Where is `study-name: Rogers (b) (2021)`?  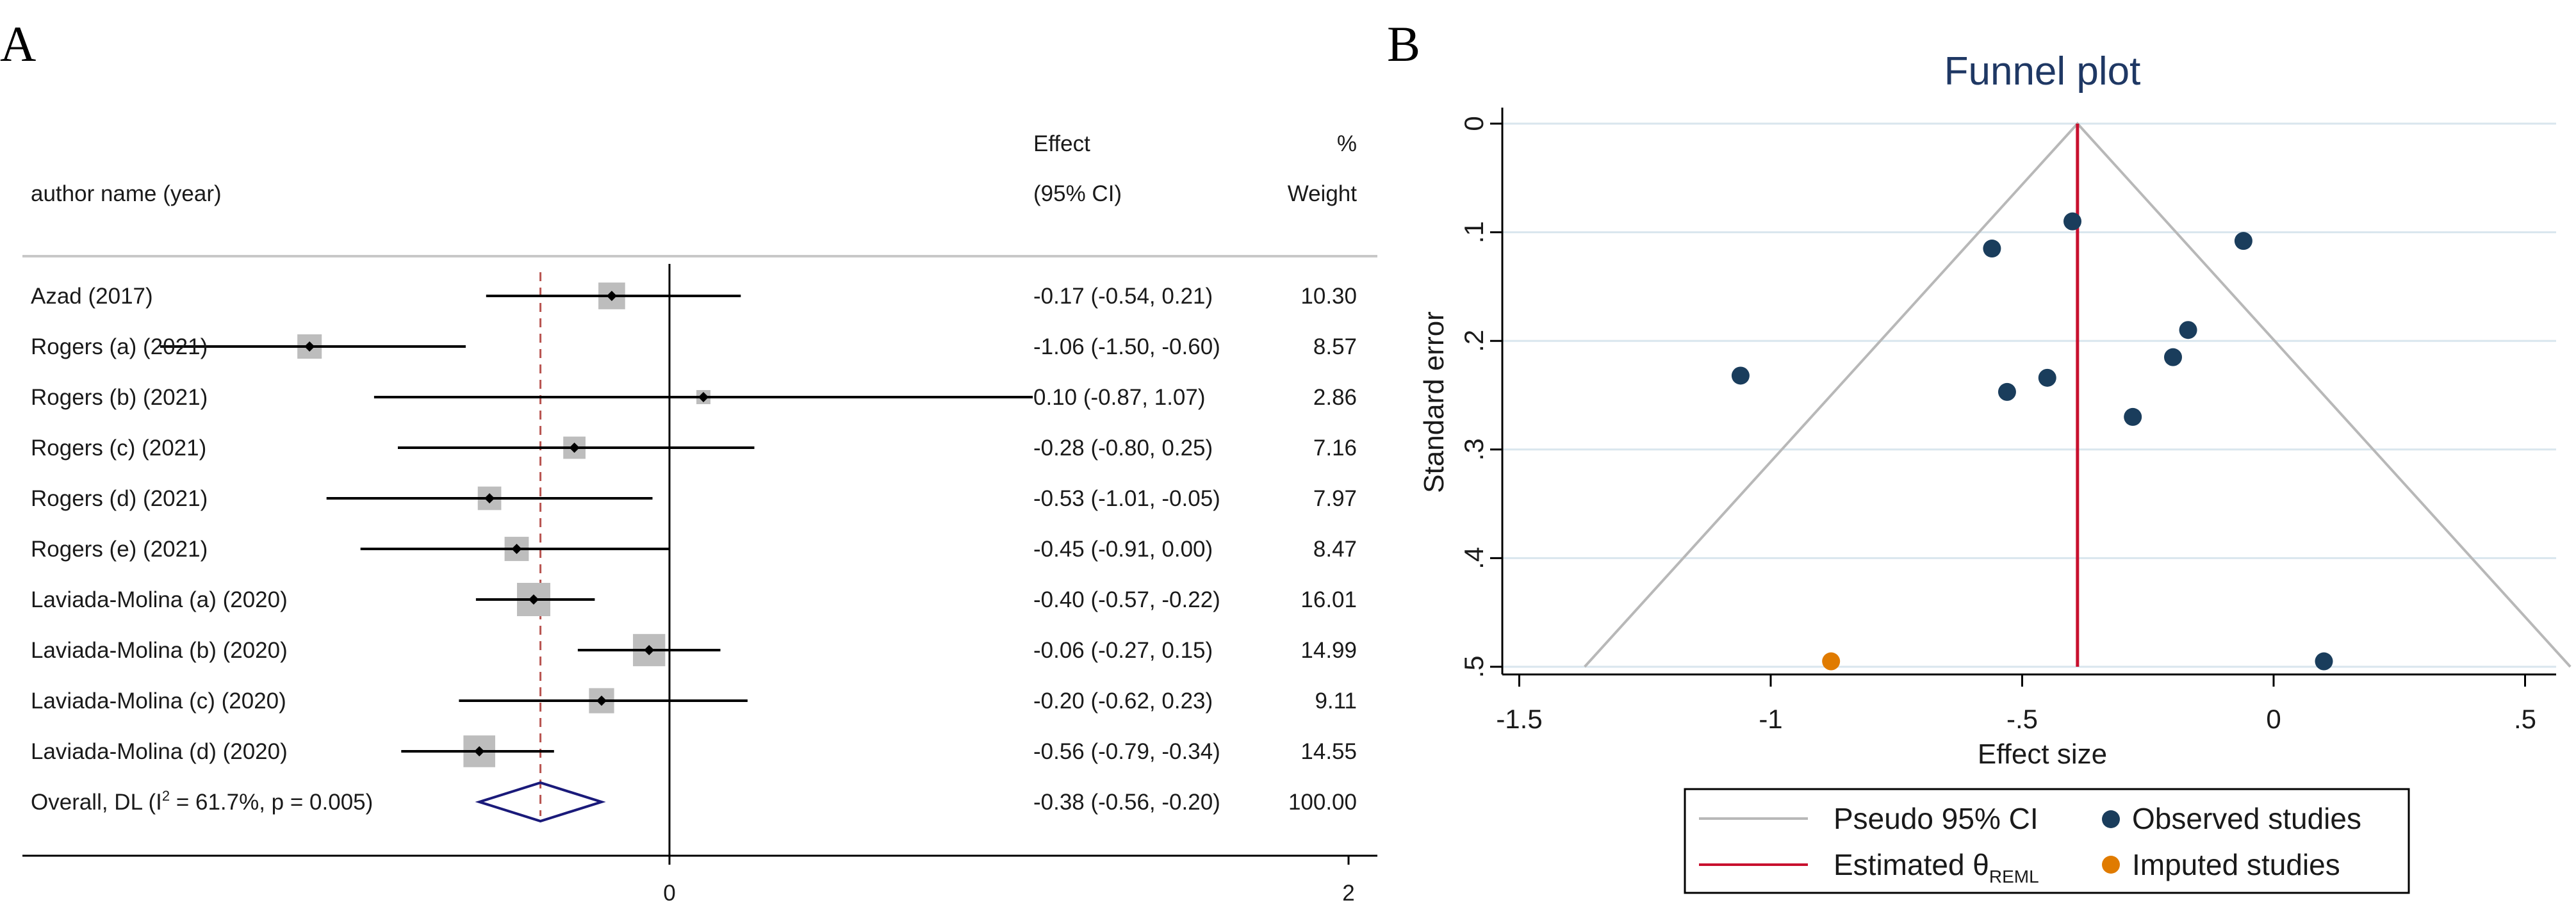
study-name: Rogers (b) (2021) is located at coordinates (119, 397).